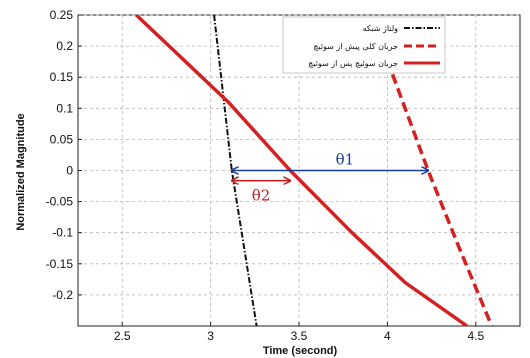  I want to click on x-tick-label: 2.5, so click(122, 336).